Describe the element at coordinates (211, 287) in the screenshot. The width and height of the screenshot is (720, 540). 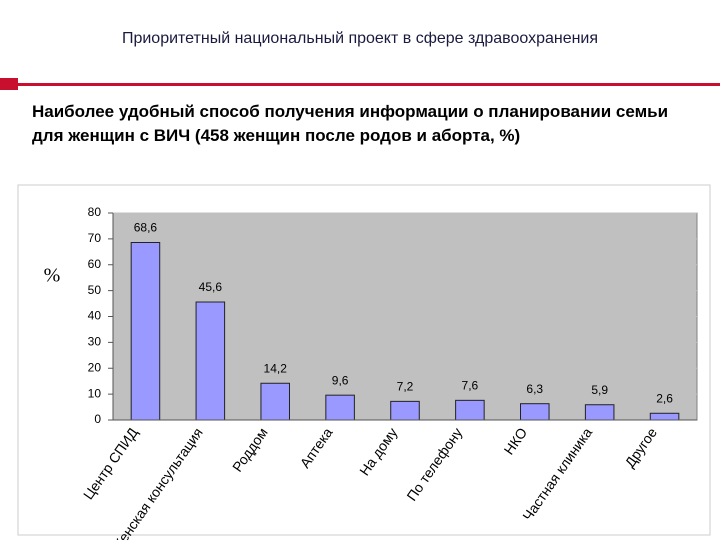
I see `value-label: 45,6` at that location.